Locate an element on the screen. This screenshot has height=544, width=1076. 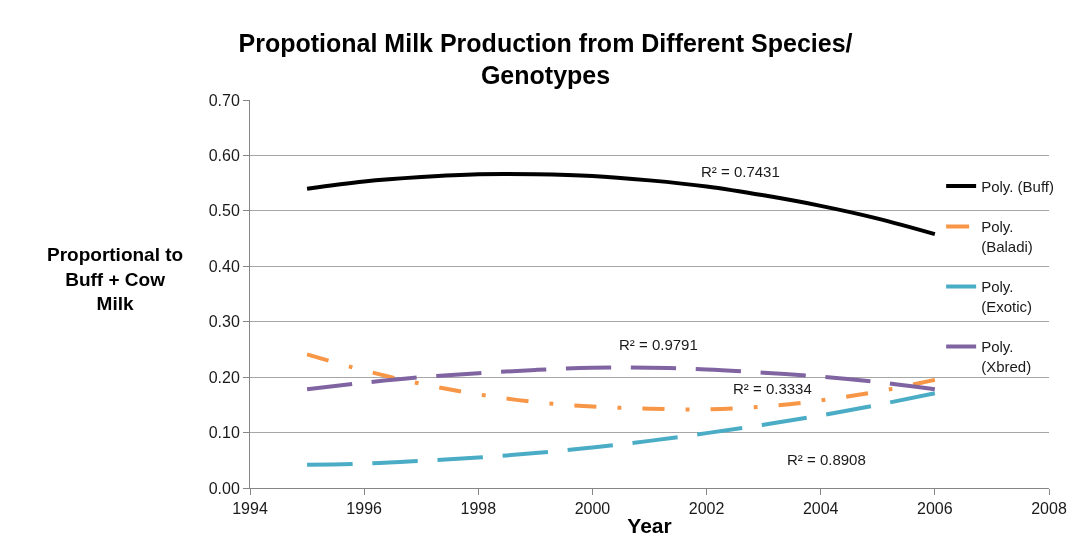
y-axis-title: Proportional to Buff + Cow Milk is located at coordinates (115, 279).